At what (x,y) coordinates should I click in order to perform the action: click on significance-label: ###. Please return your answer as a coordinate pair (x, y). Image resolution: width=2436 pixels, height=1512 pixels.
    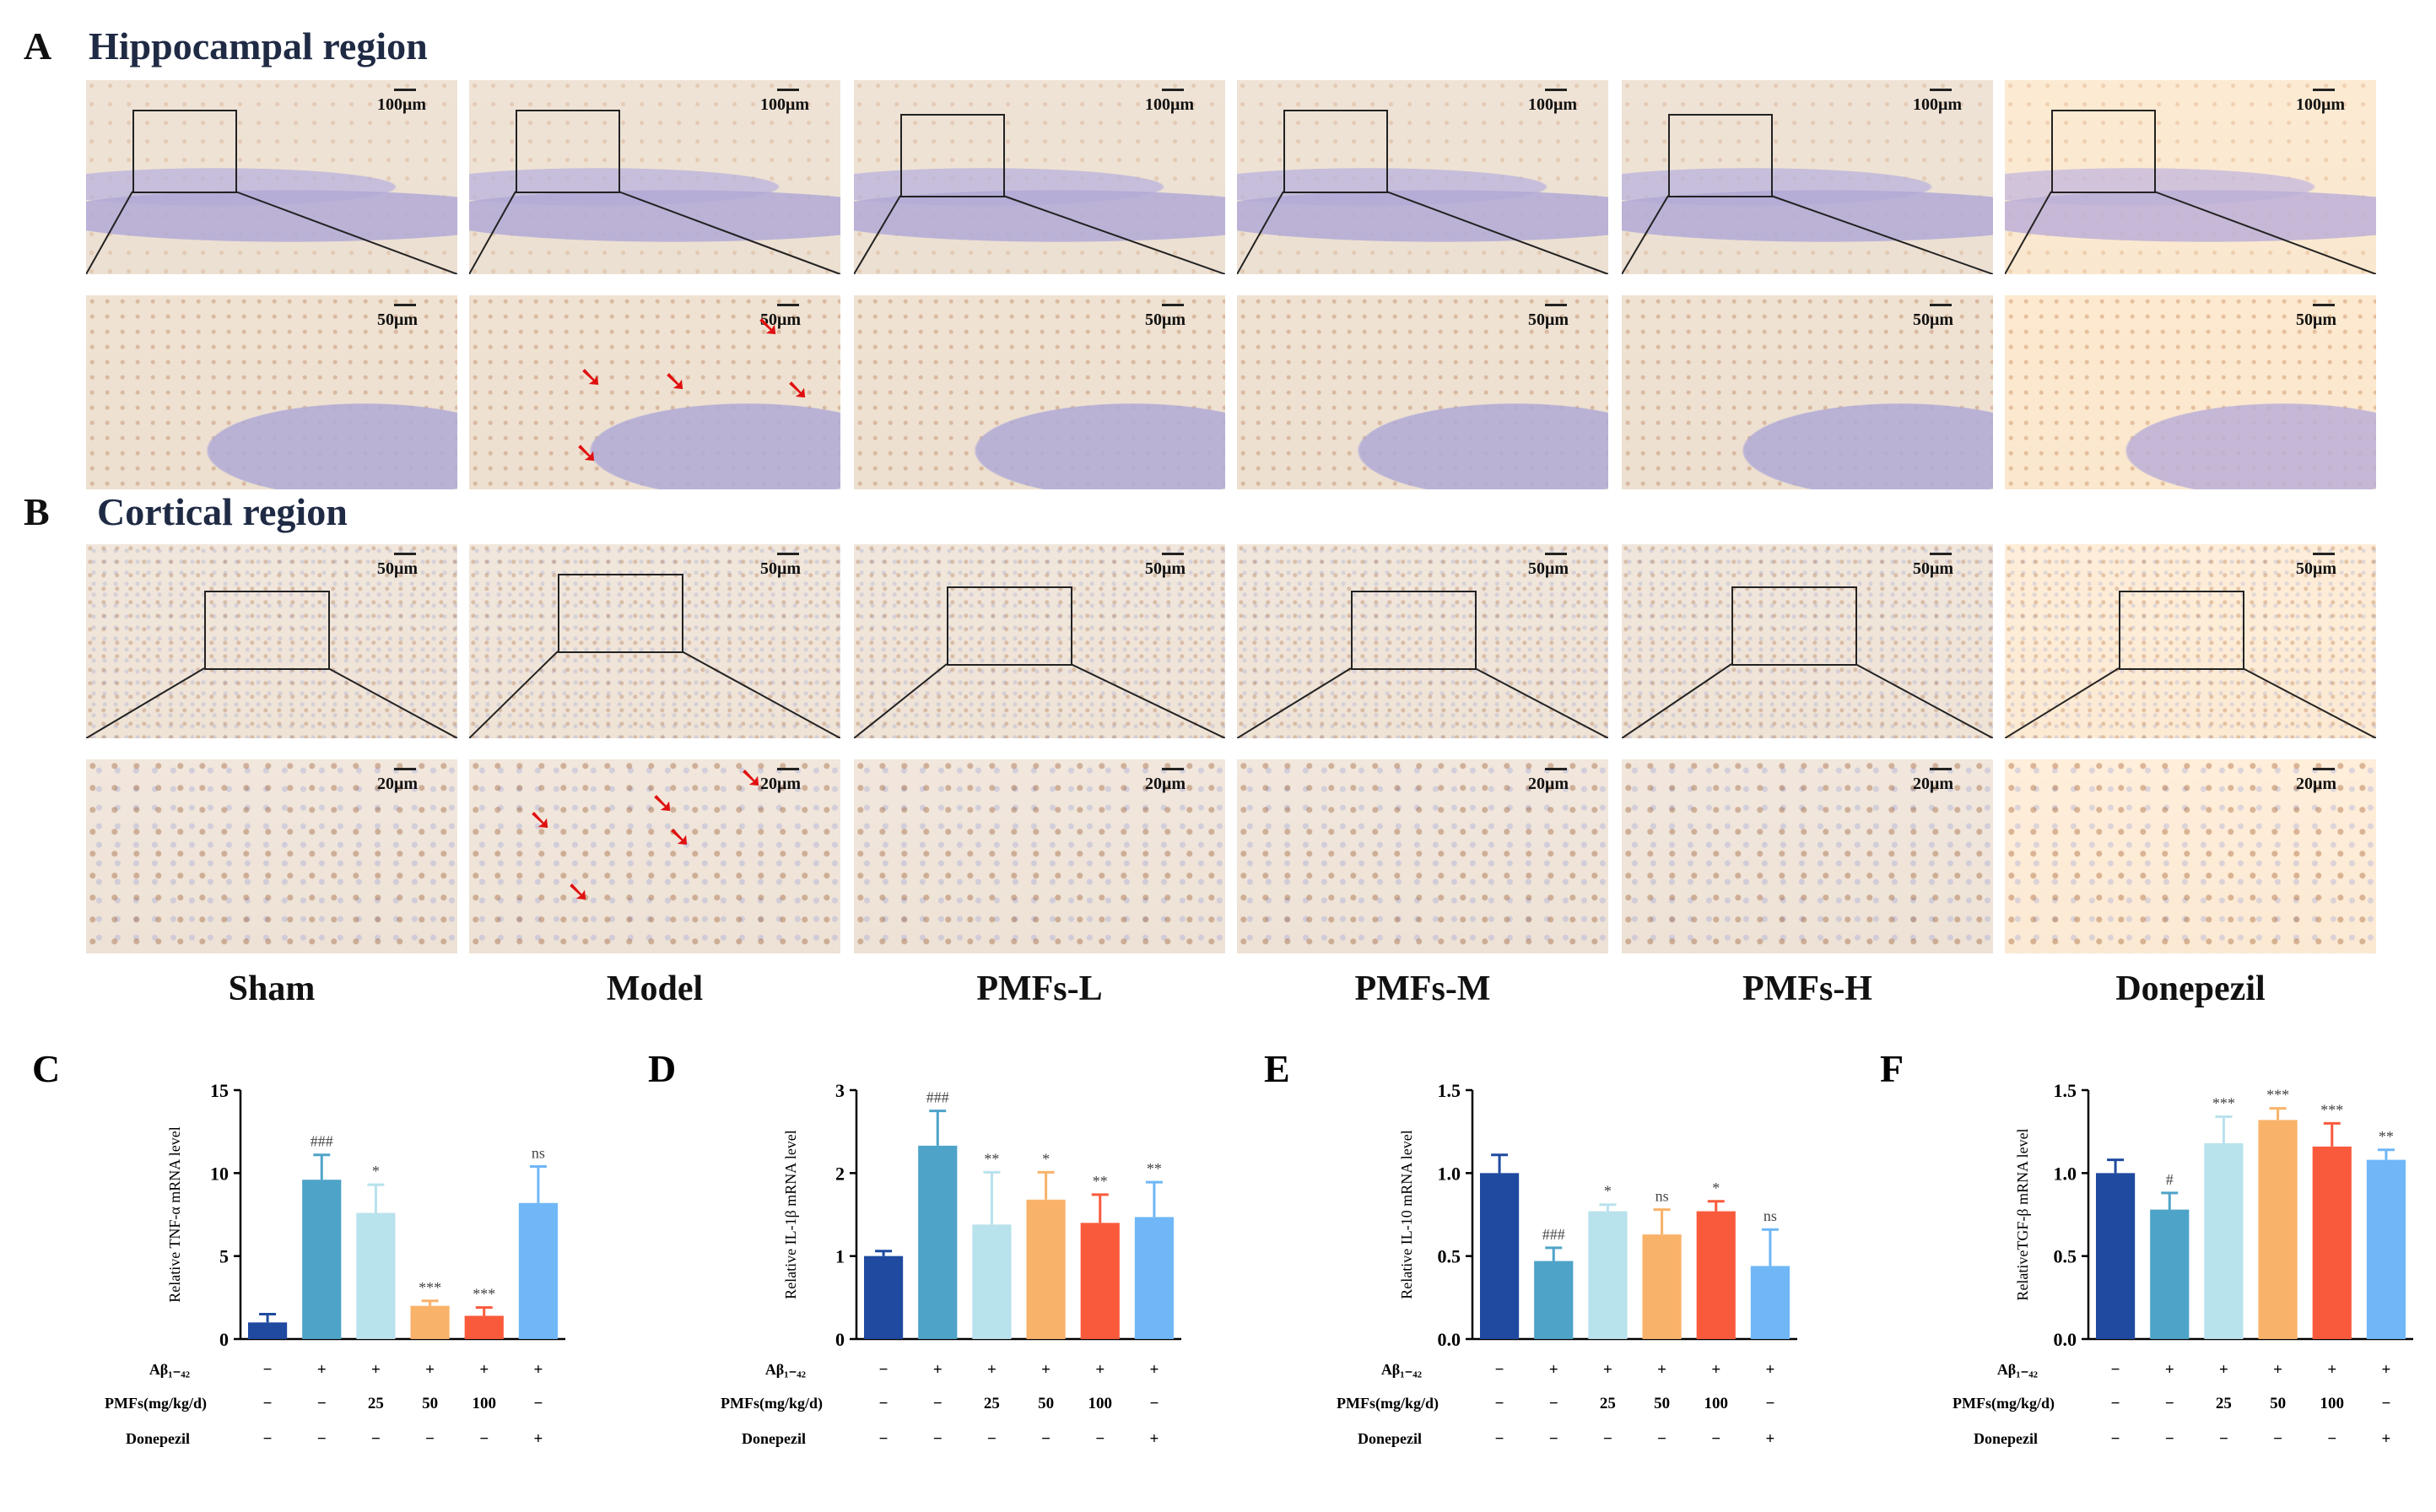
    Looking at the image, I should click on (1554, 1234).